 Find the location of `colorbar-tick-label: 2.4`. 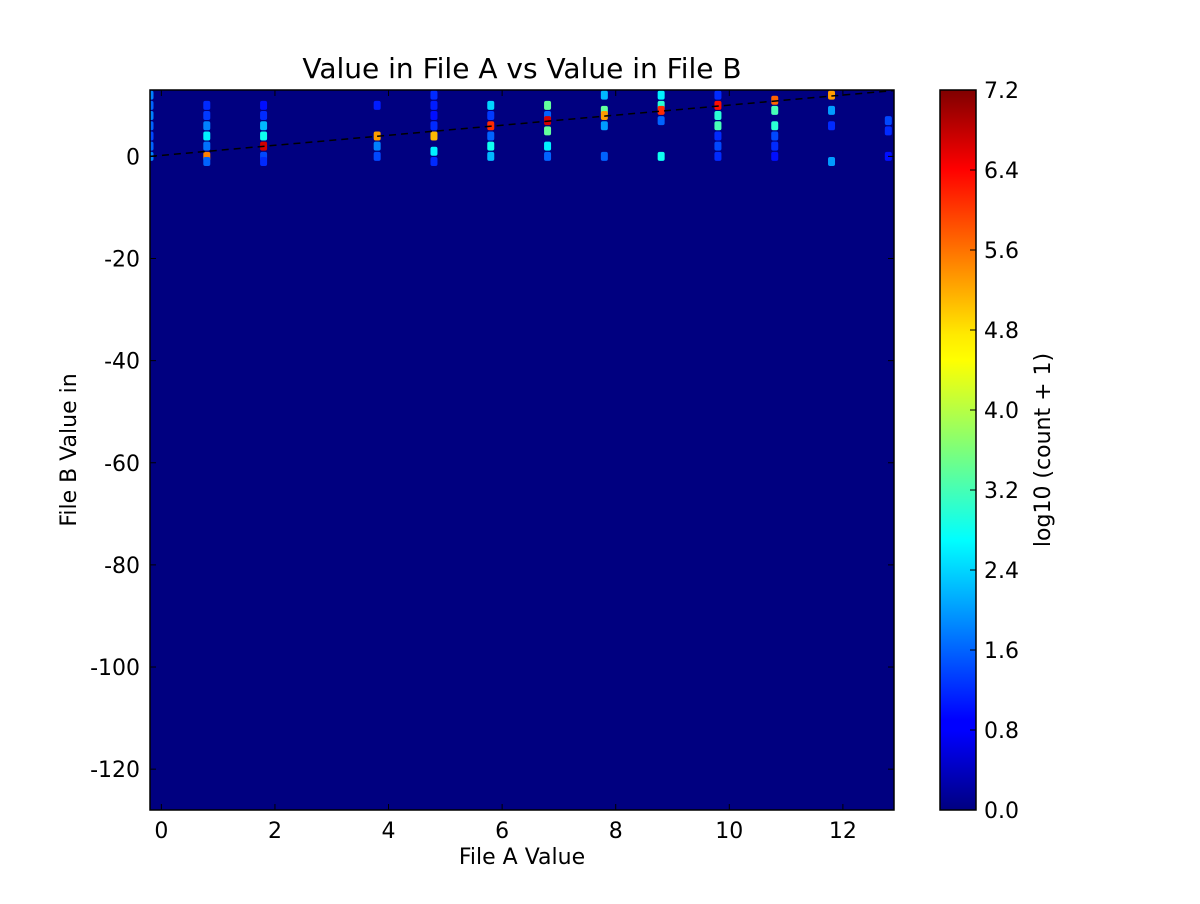

colorbar-tick-label: 2.4 is located at coordinates (1001, 571).